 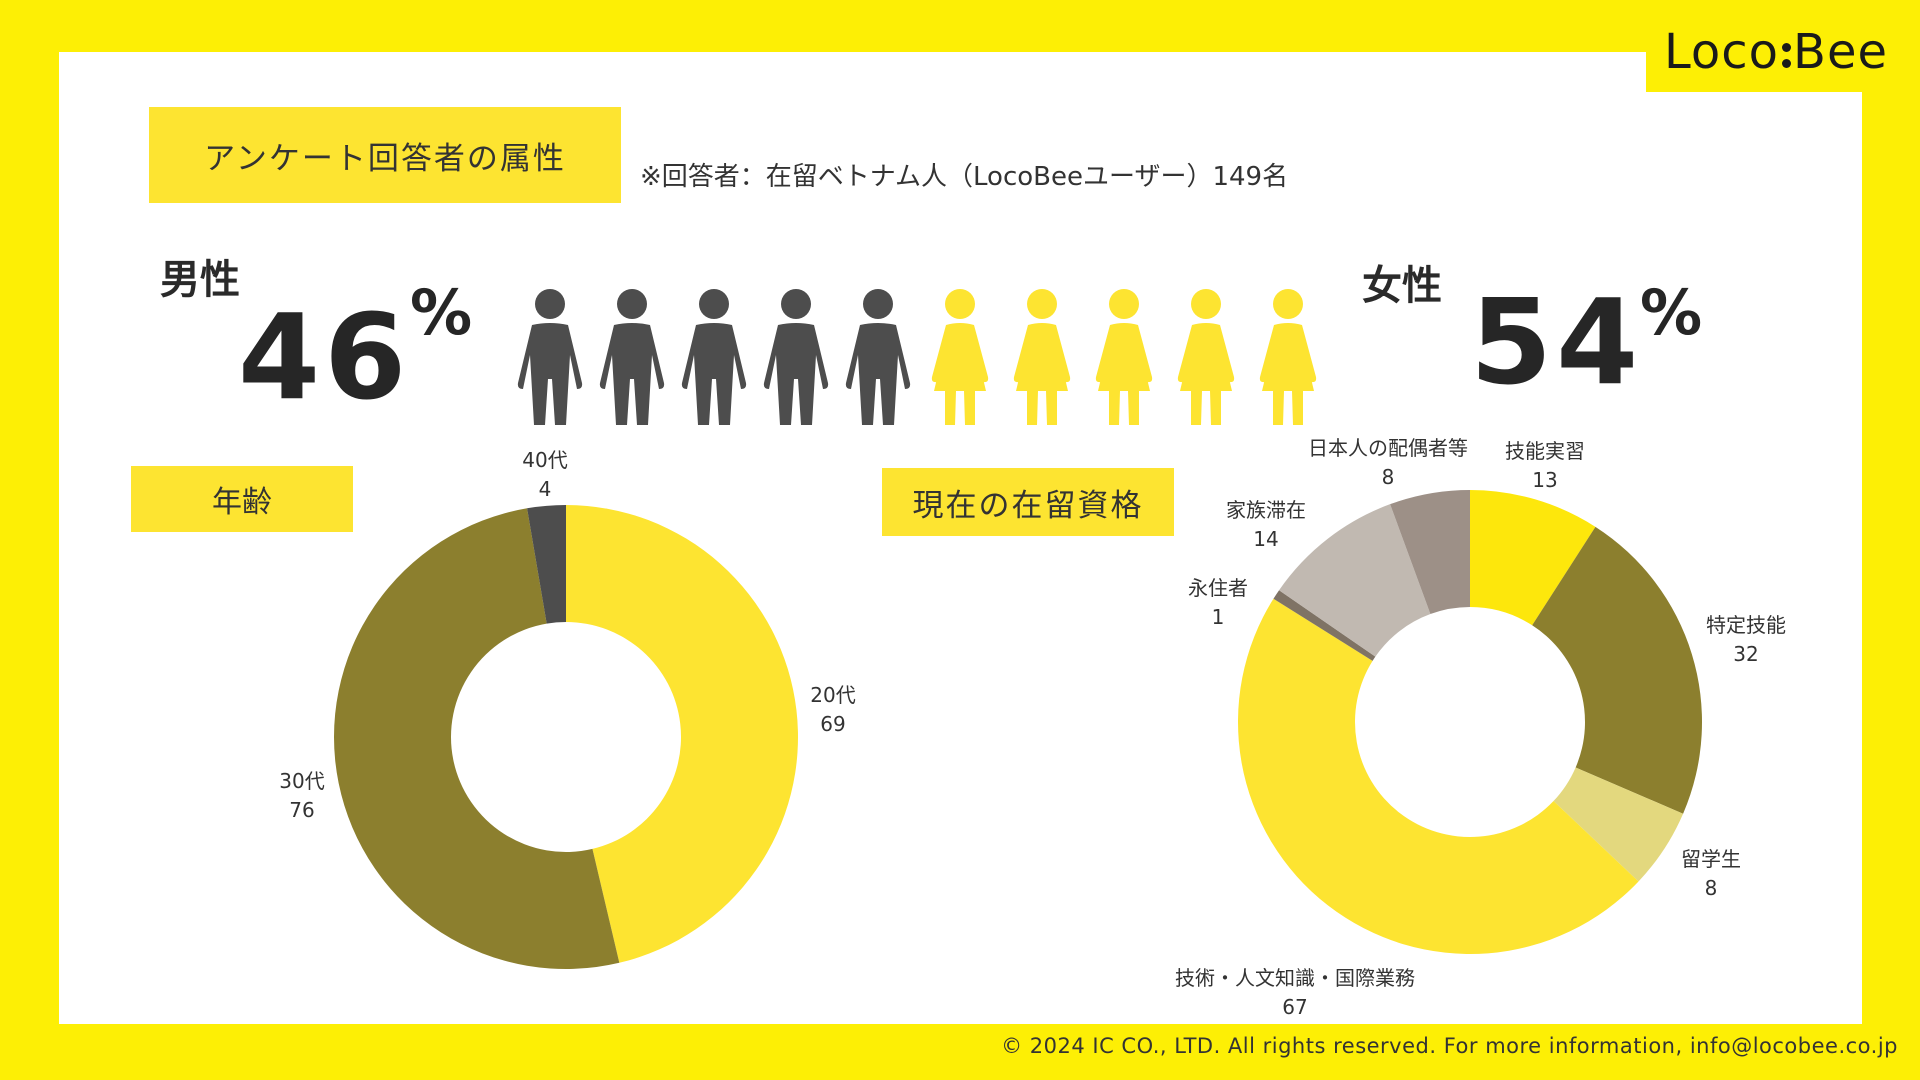 I want to click on slice-value-label: 67, so click(x=1294, y=1007).